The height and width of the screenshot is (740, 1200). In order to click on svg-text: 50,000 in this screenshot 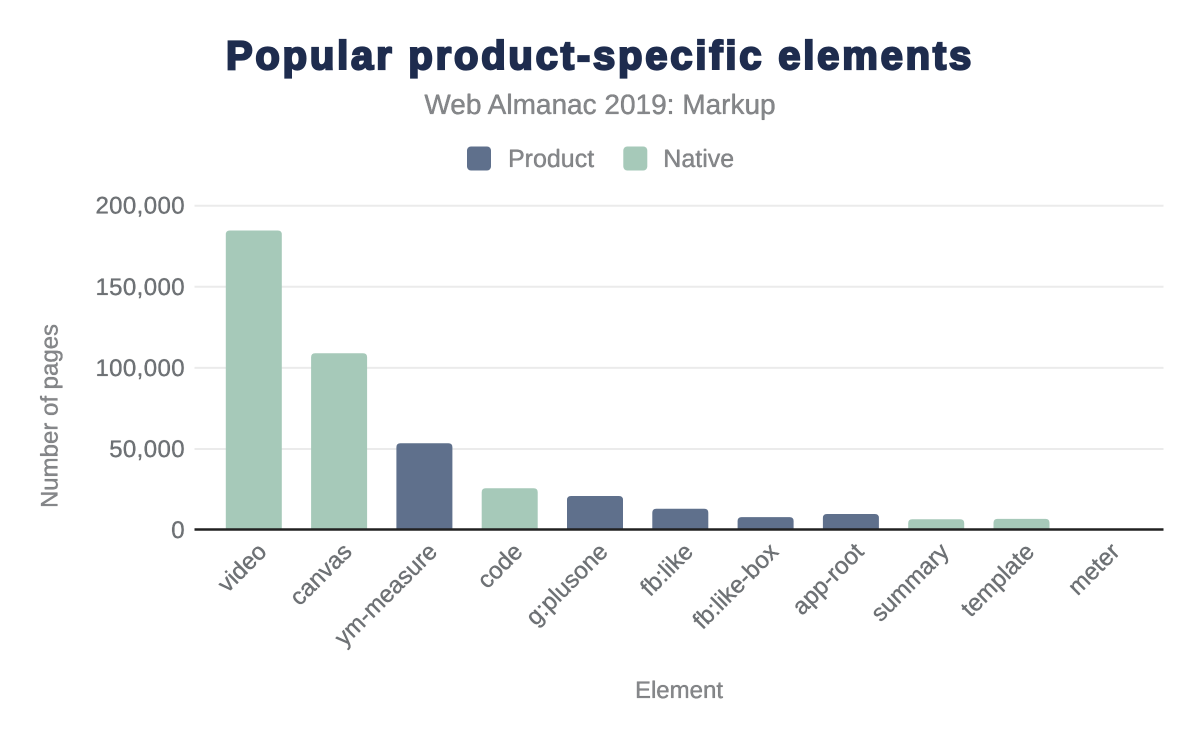, I will do `click(147, 449)`.